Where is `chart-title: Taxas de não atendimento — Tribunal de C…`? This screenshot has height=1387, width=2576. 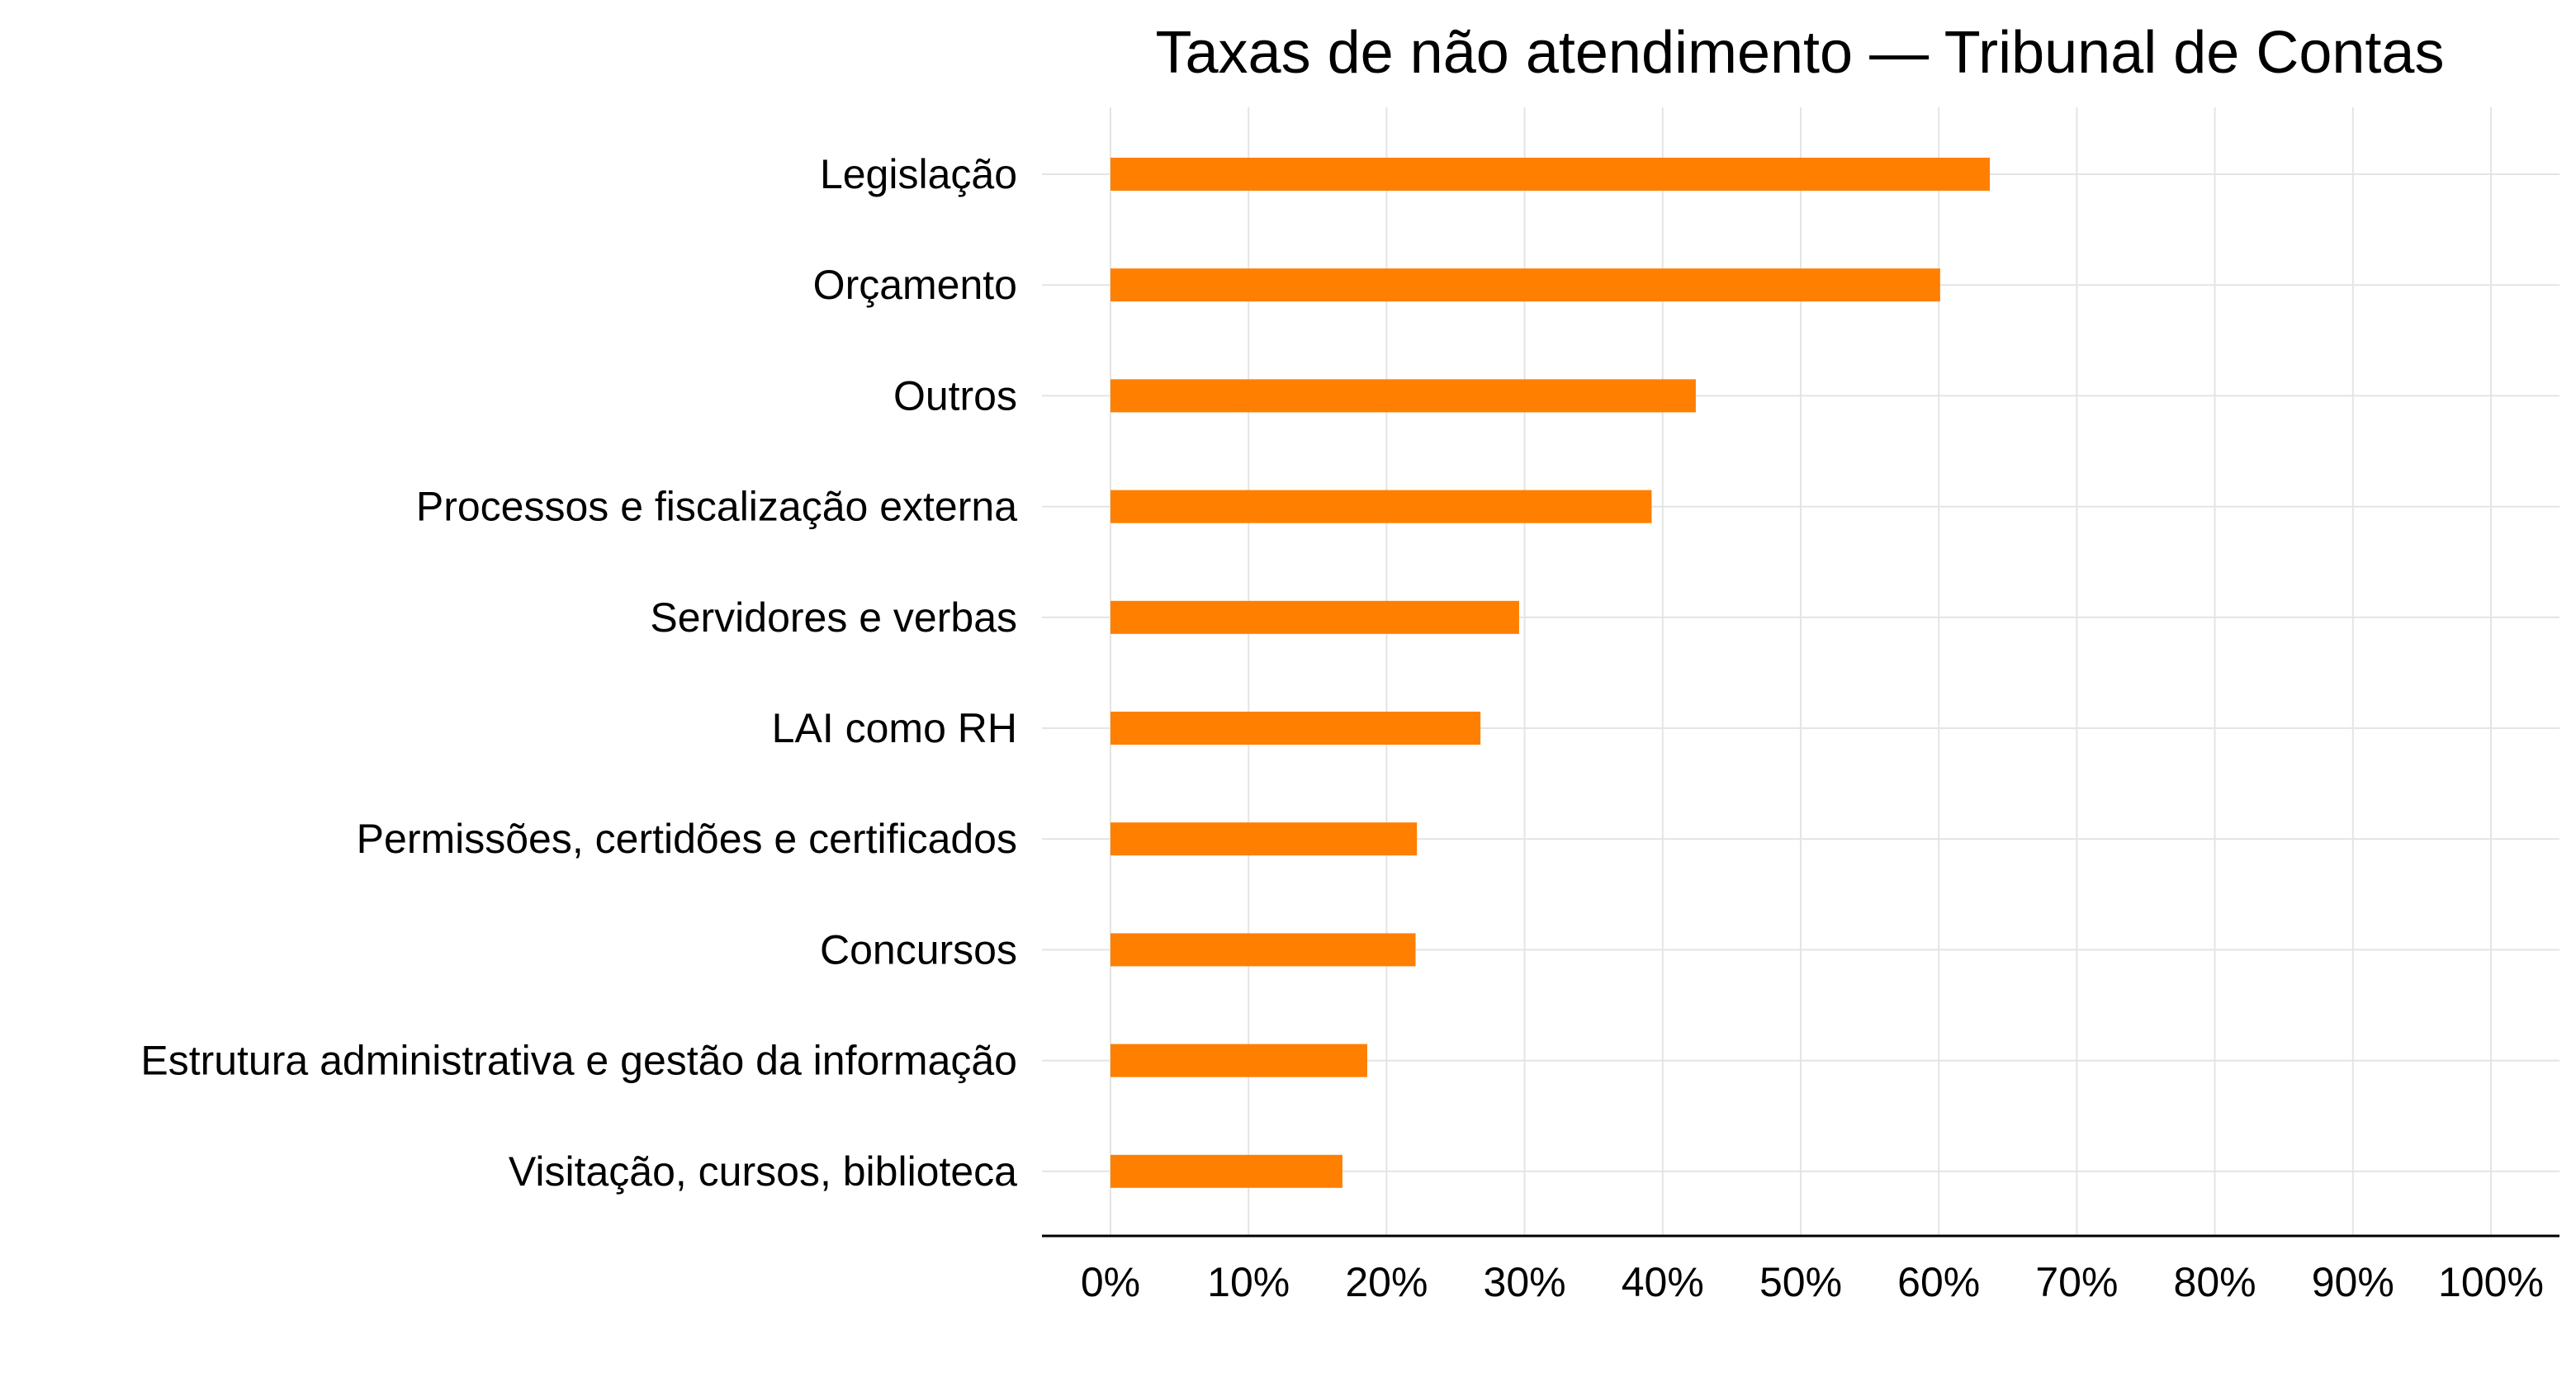 chart-title: Taxas de não atendimento — Tribunal de C… is located at coordinates (1800, 53).